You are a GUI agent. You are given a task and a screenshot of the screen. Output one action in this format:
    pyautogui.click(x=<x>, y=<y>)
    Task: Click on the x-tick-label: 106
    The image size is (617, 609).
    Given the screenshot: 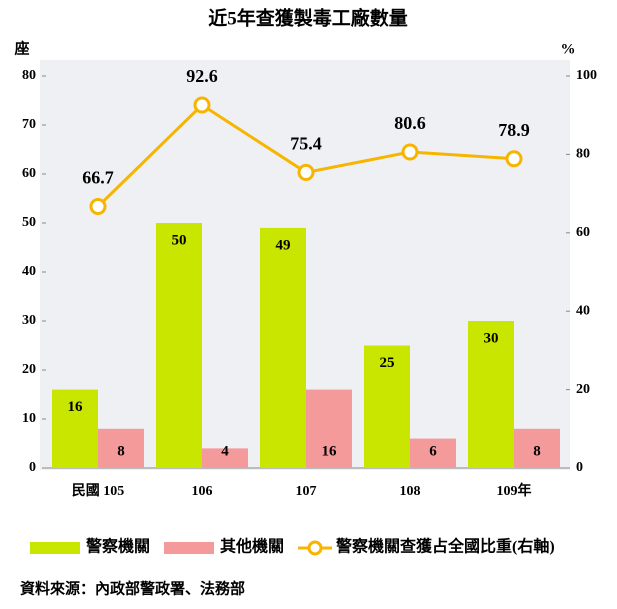 What is the action you would take?
    pyautogui.click(x=202, y=491)
    